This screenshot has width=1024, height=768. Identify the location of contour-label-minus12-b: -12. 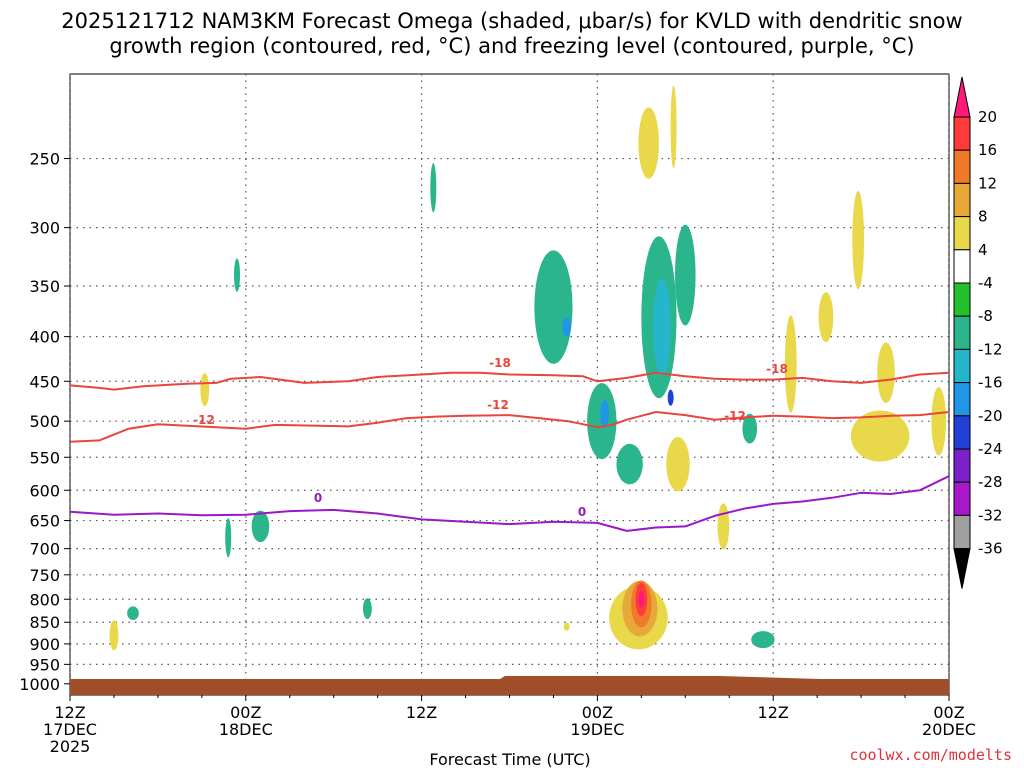
(498, 405).